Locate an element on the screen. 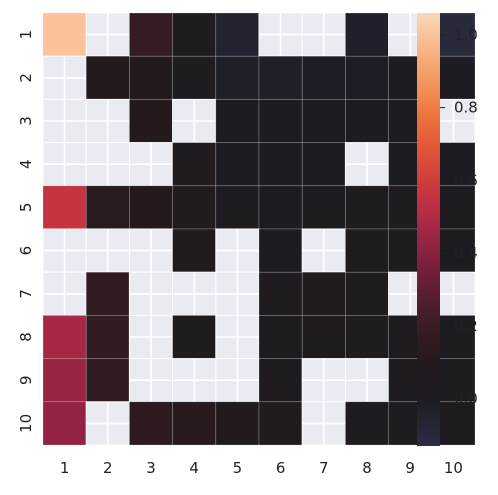 This screenshot has height=495, width=498. x-tick-label: 8 is located at coordinates (367, 468).